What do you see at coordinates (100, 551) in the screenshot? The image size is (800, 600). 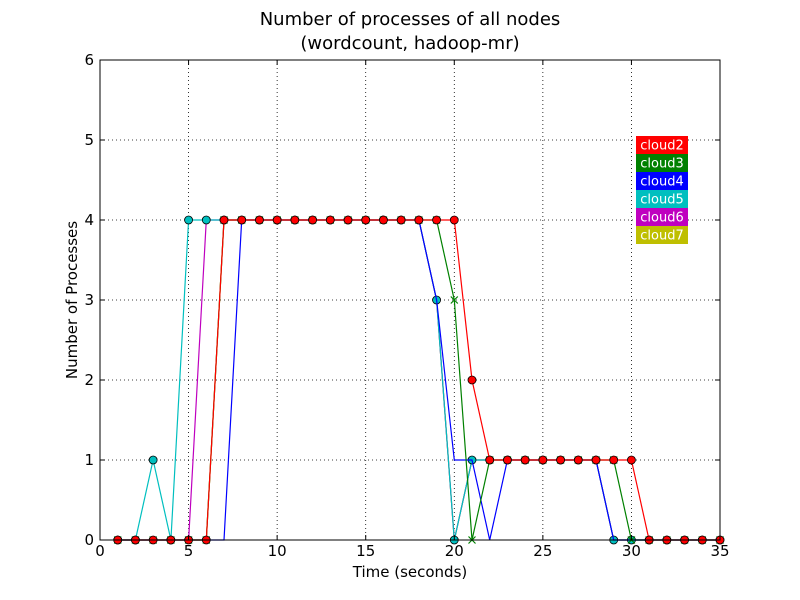 I see `x-tick-label: 0` at bounding box center [100, 551].